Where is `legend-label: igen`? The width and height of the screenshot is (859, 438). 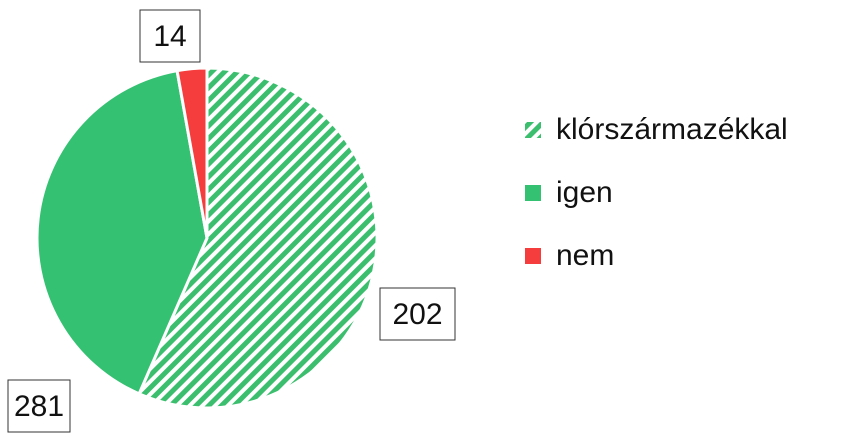 legend-label: igen is located at coordinates (584, 192).